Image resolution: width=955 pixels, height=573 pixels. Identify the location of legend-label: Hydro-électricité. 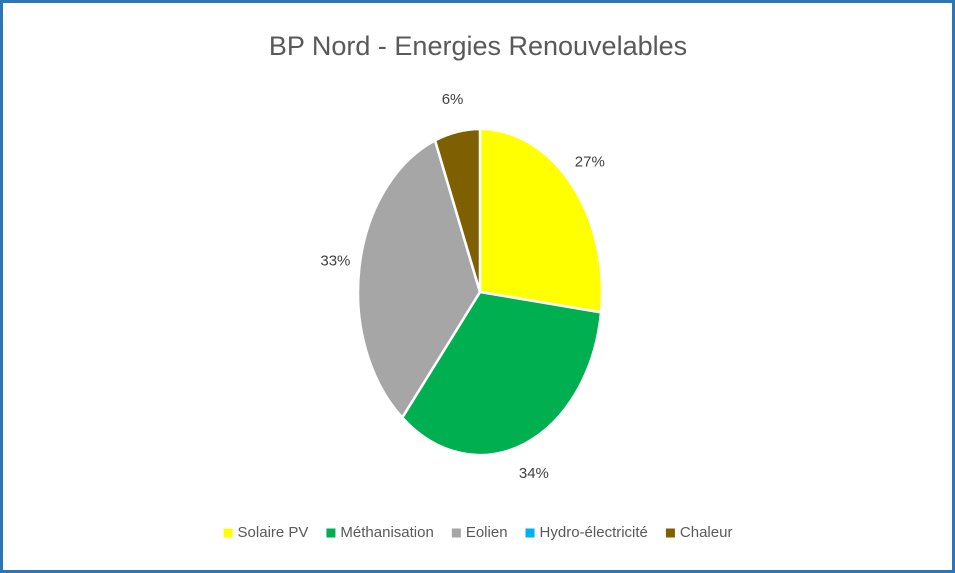
(594, 532).